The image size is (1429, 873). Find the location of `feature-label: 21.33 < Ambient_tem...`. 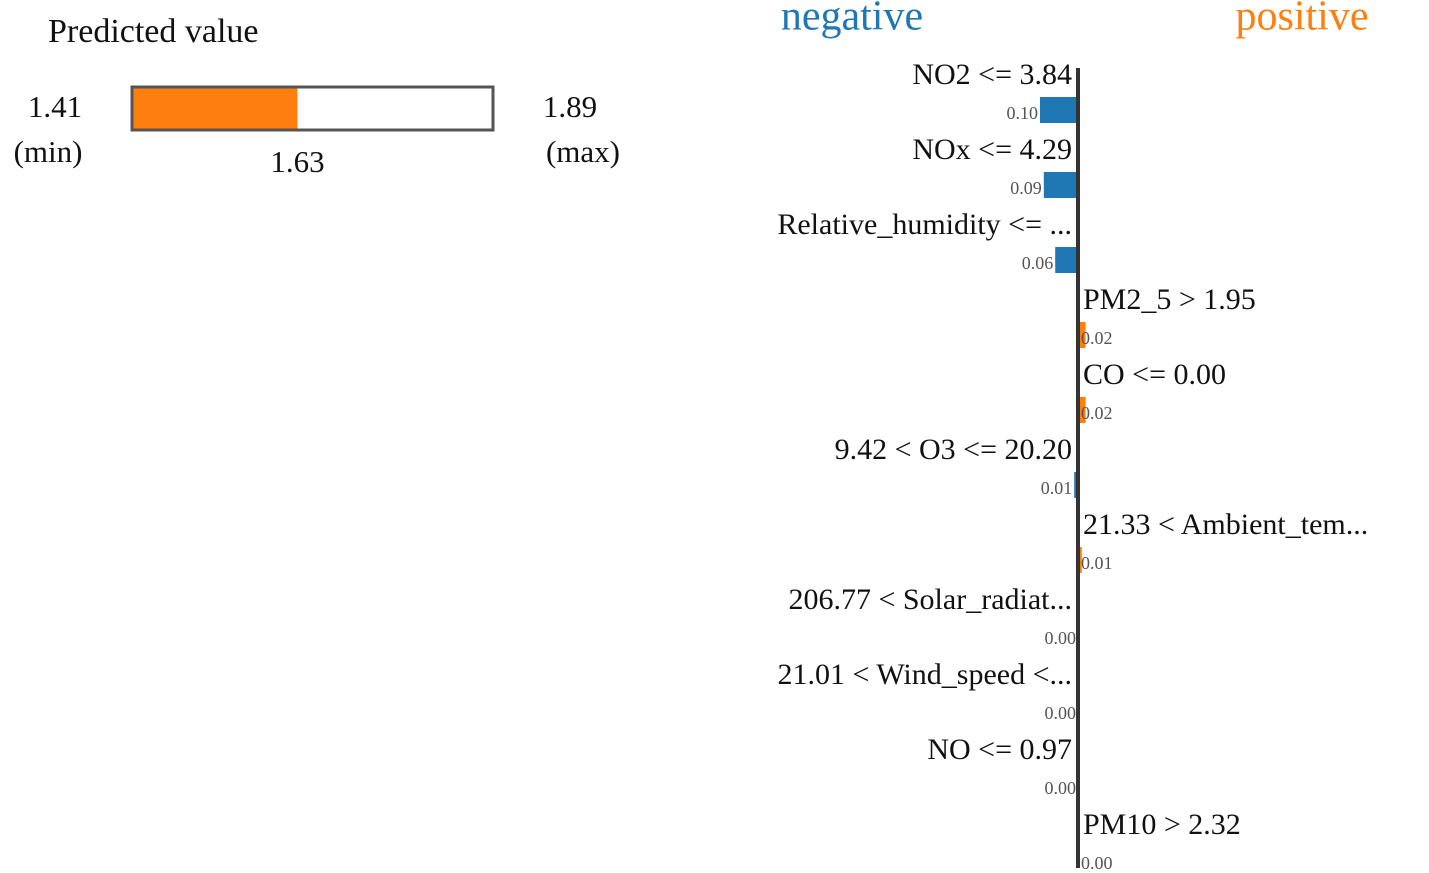

feature-label: 21.33 < Ambient_tem... is located at coordinates (1225, 524).